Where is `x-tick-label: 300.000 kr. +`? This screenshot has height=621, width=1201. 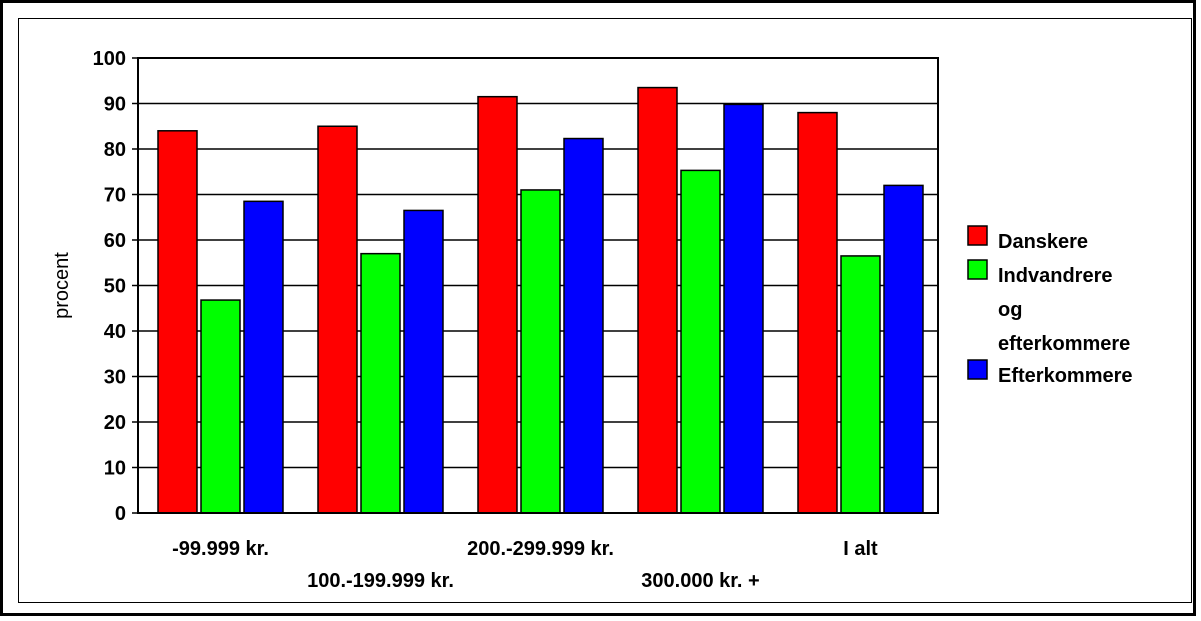 x-tick-label: 300.000 kr. + is located at coordinates (700, 581).